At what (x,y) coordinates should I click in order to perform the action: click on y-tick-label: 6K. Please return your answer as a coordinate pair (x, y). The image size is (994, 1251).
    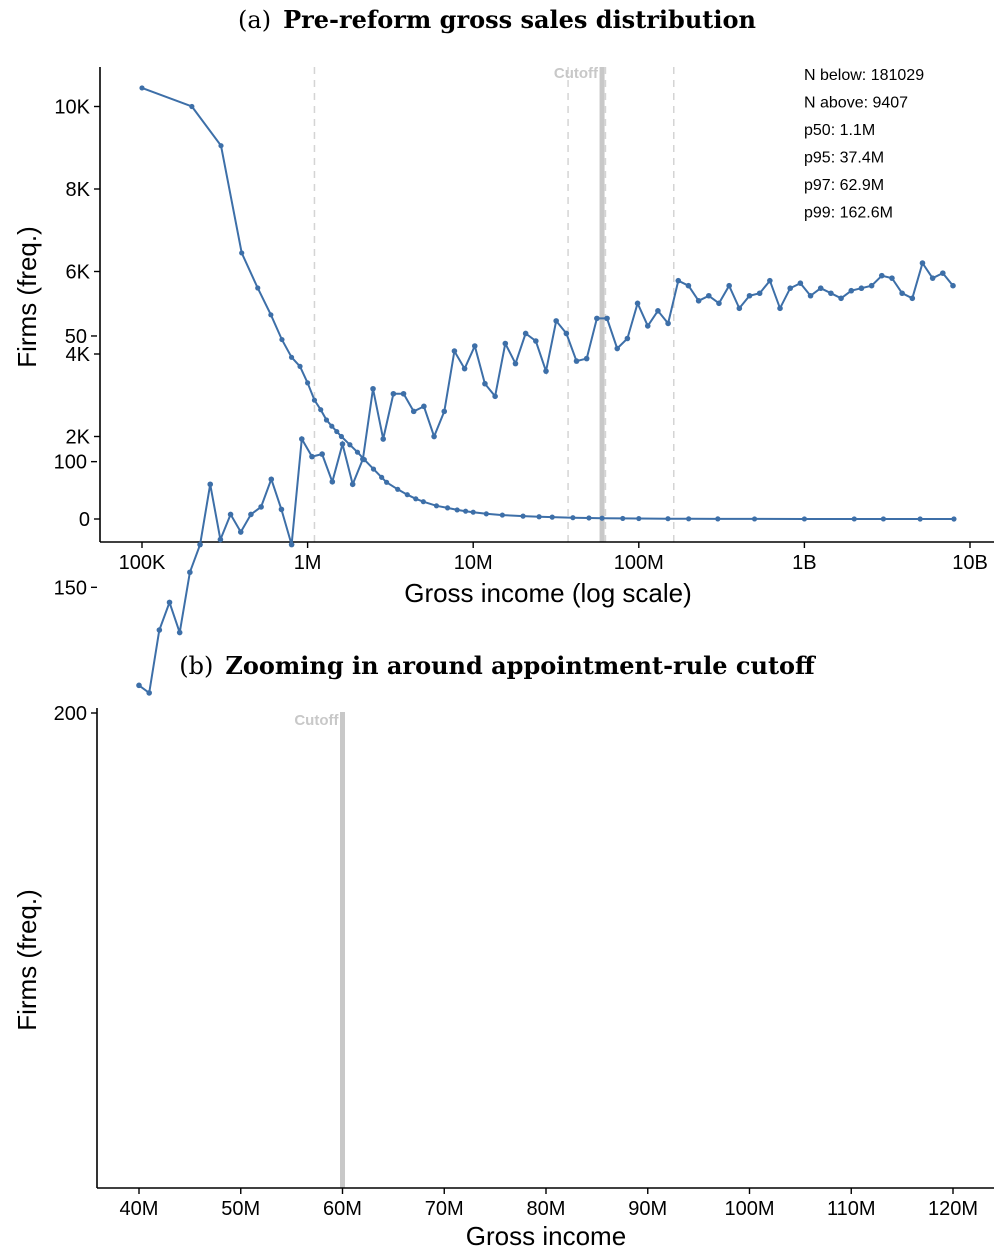
    Looking at the image, I should click on (78, 273).